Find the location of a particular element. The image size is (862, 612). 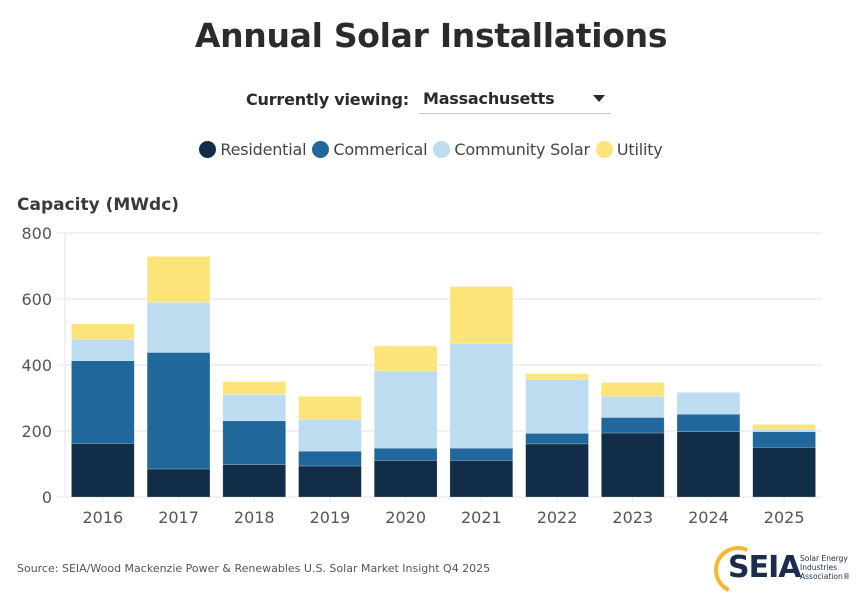

bar-residential-2021 is located at coordinates (481, 479).